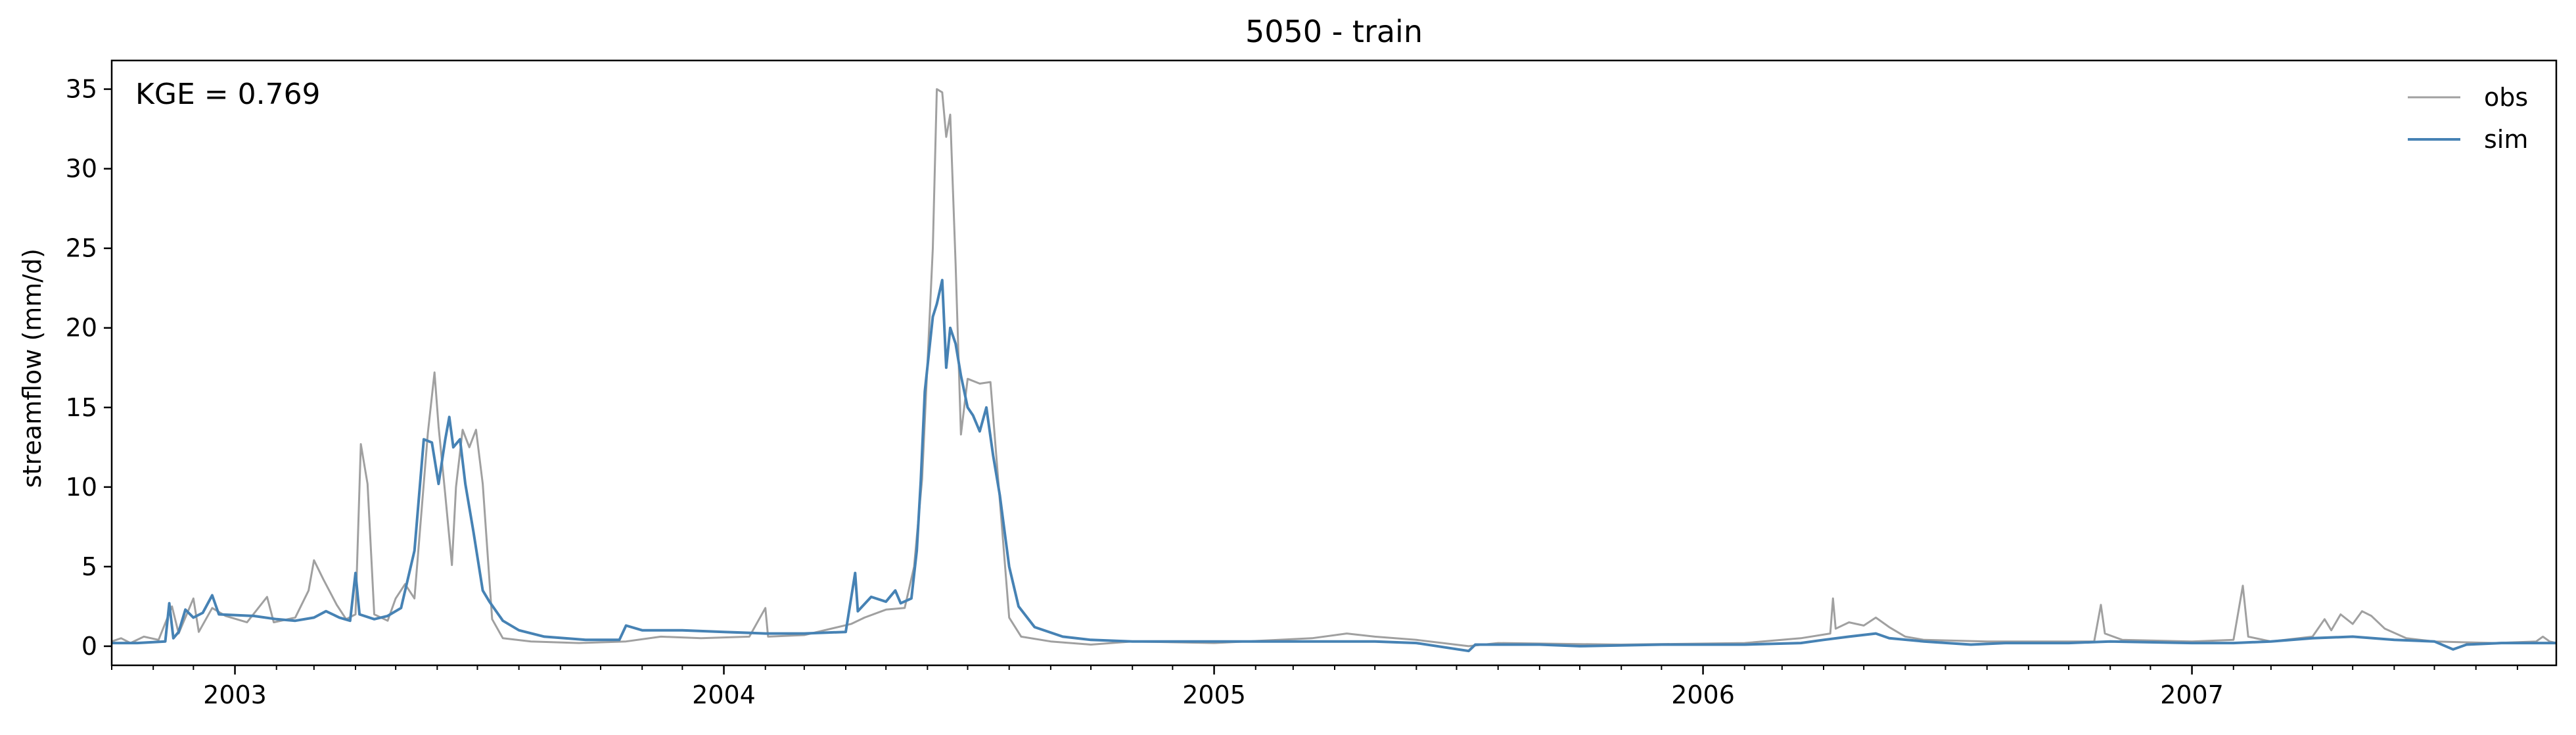 The height and width of the screenshot is (735, 2576). What do you see at coordinates (235, 694) in the screenshot?
I see `x-tick-label: 2003` at bounding box center [235, 694].